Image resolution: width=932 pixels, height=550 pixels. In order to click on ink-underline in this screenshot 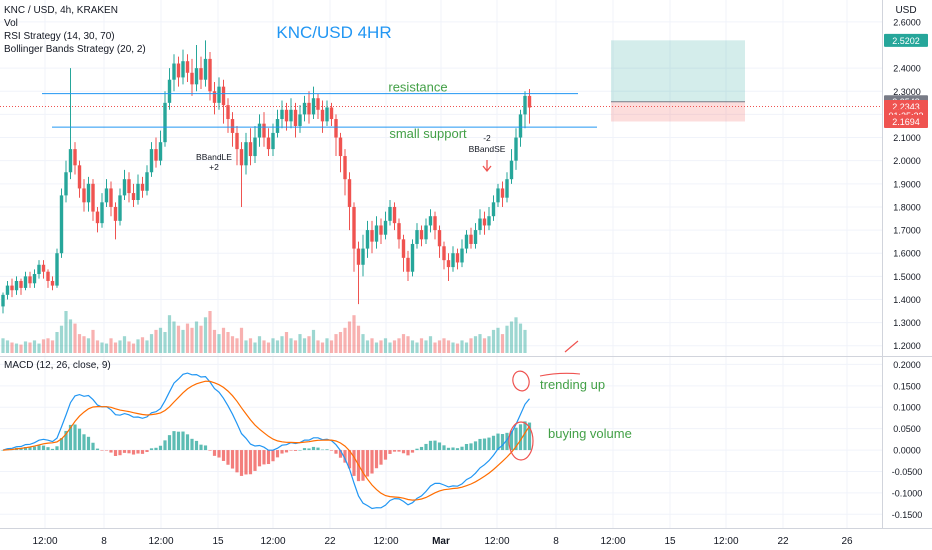, I will do `click(560, 374)`.